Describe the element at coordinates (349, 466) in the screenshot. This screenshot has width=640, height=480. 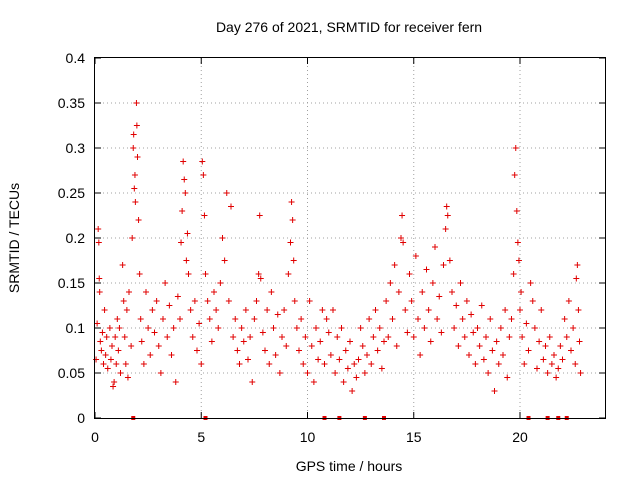
I see `x-axis-label: GPS time / hours` at that location.